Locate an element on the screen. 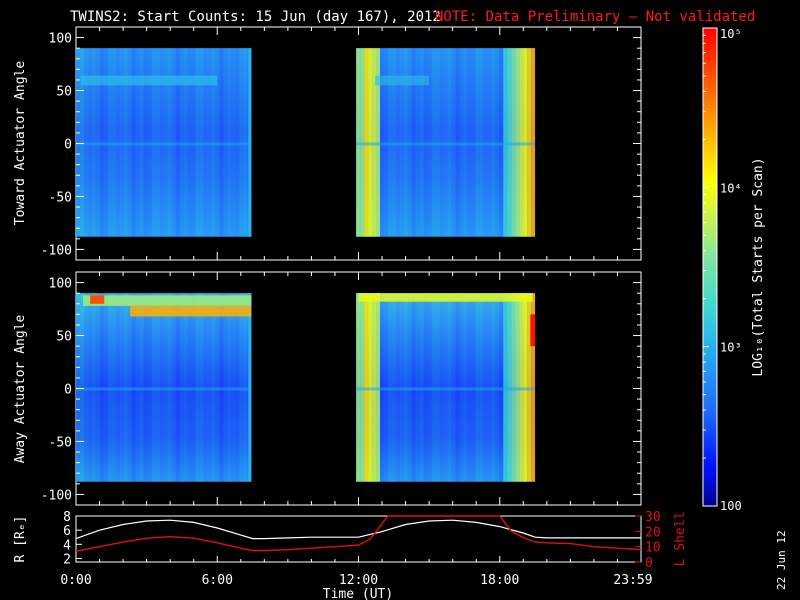 The height and width of the screenshot is (600, 800). orbit-panel-frame is located at coordinates (358, 539).